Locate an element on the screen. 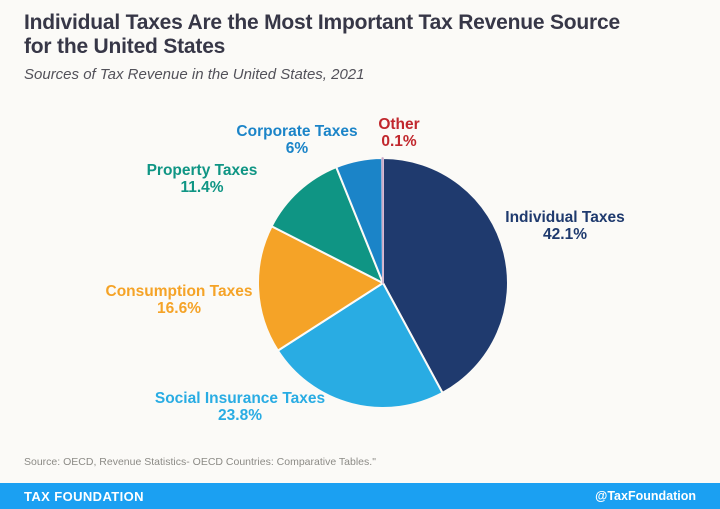  pie-slice-social-insurance-taxes is located at coordinates (360, 345).